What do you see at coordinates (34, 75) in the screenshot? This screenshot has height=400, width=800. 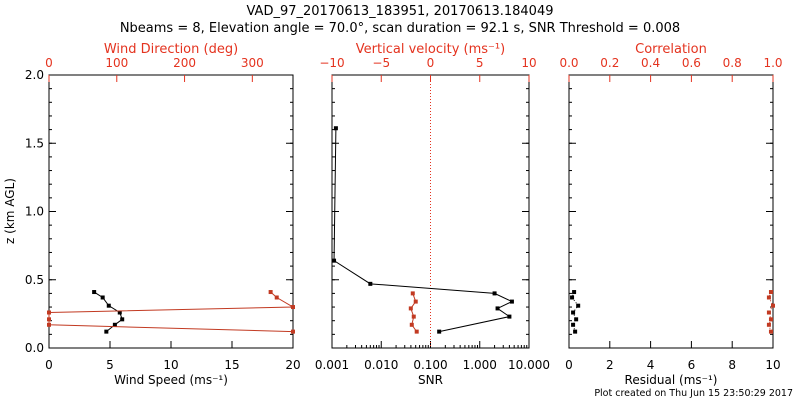 I see `y-tick-label: 2.0` at bounding box center [34, 75].